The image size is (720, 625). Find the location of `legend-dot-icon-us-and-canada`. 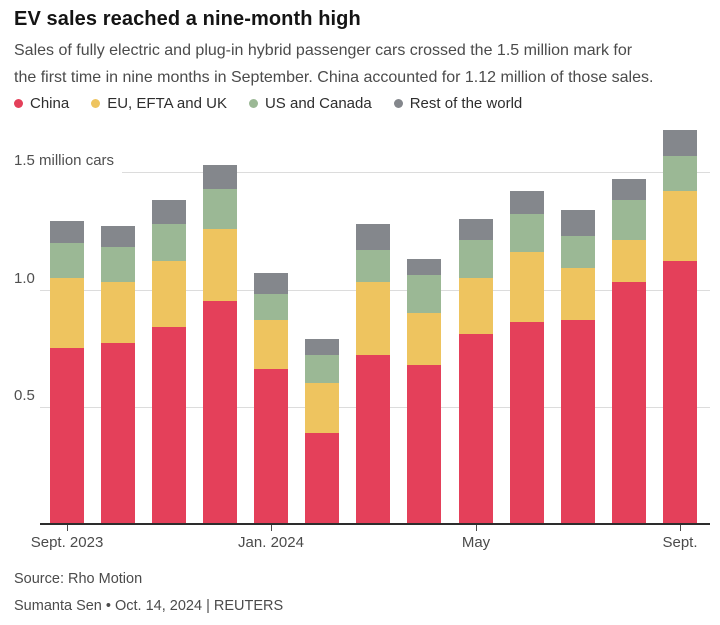

legend-dot-icon-us-and-canada is located at coordinates (253, 103).